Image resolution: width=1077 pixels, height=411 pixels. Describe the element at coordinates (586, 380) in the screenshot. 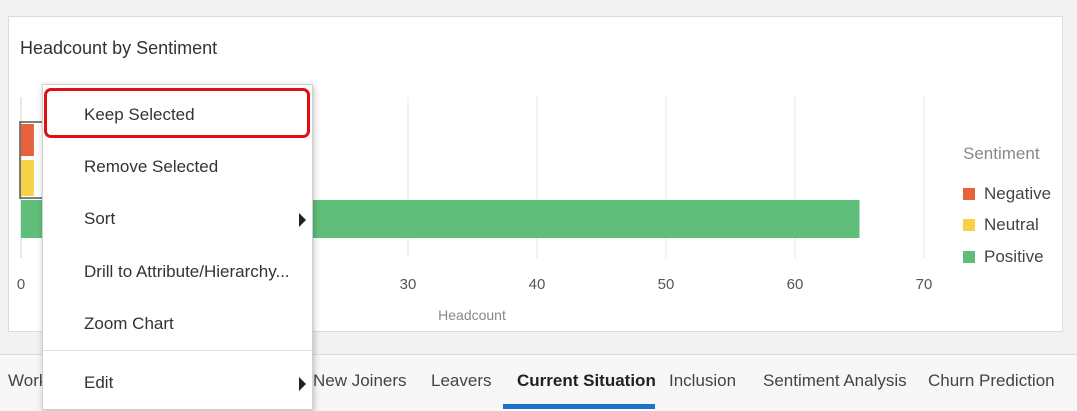

I see `tab-current-situation: Current Situation` at that location.